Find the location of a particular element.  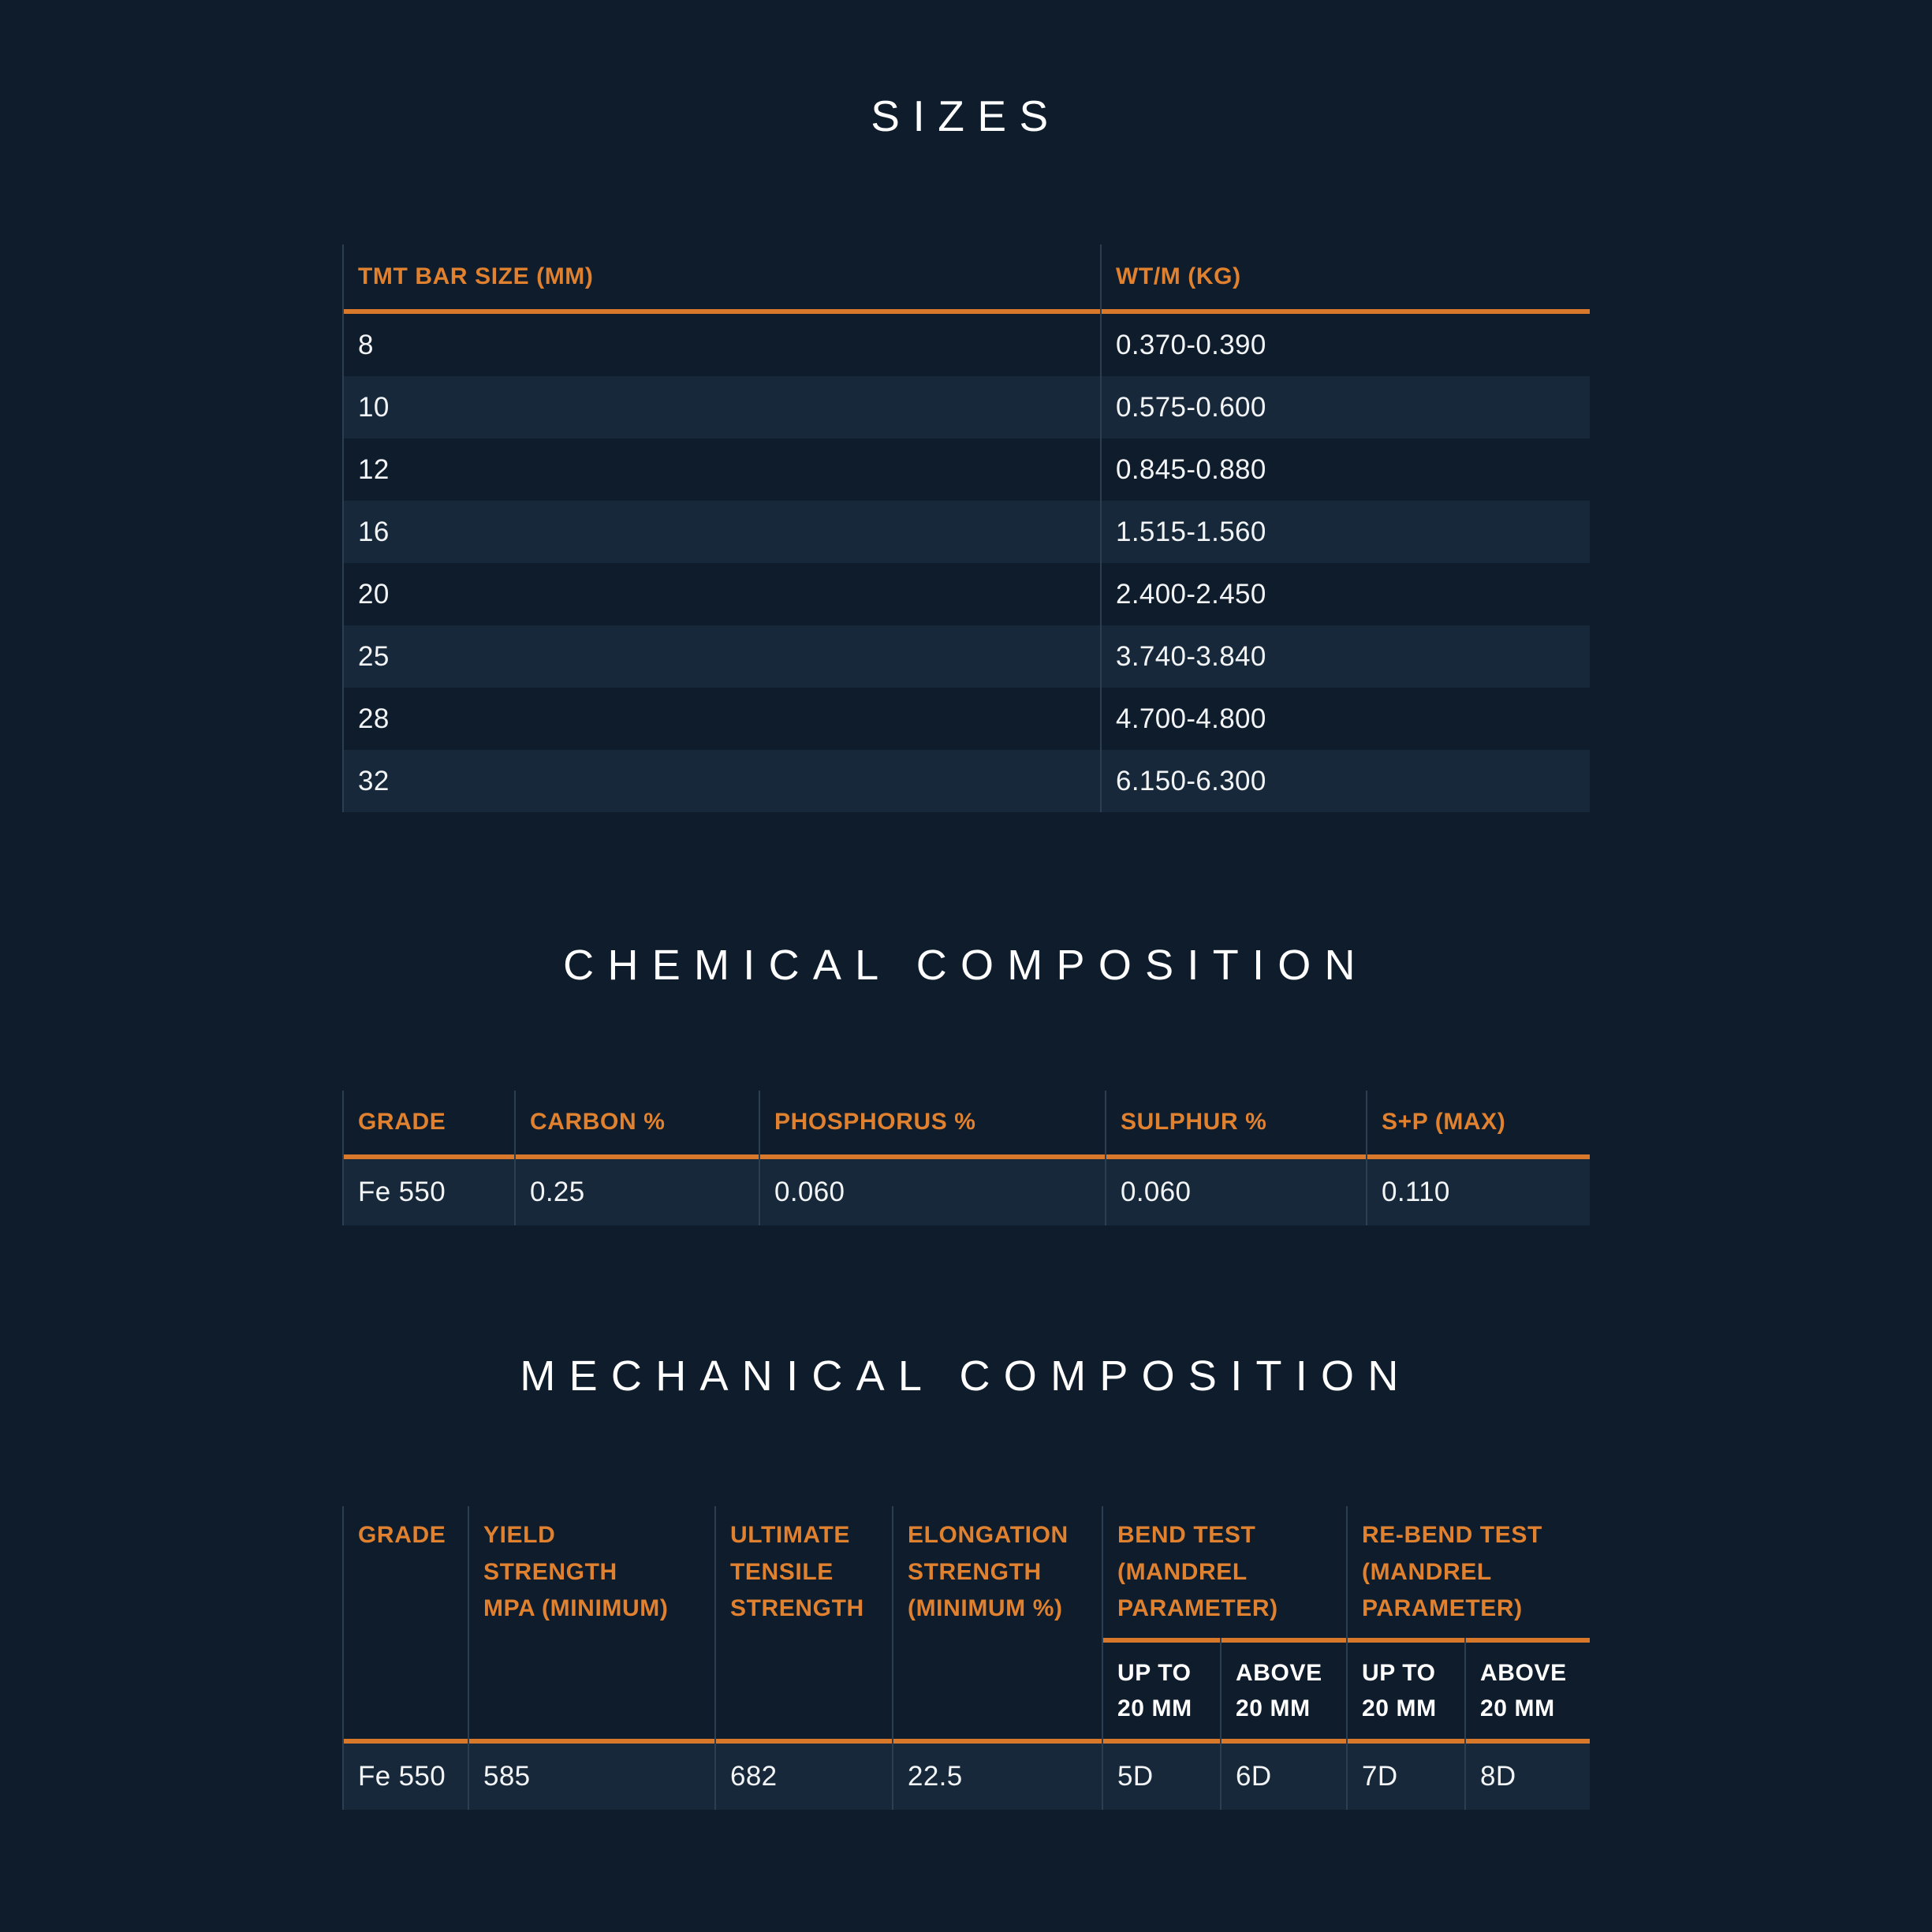

bar-size-cell: 10 is located at coordinates (374, 407).